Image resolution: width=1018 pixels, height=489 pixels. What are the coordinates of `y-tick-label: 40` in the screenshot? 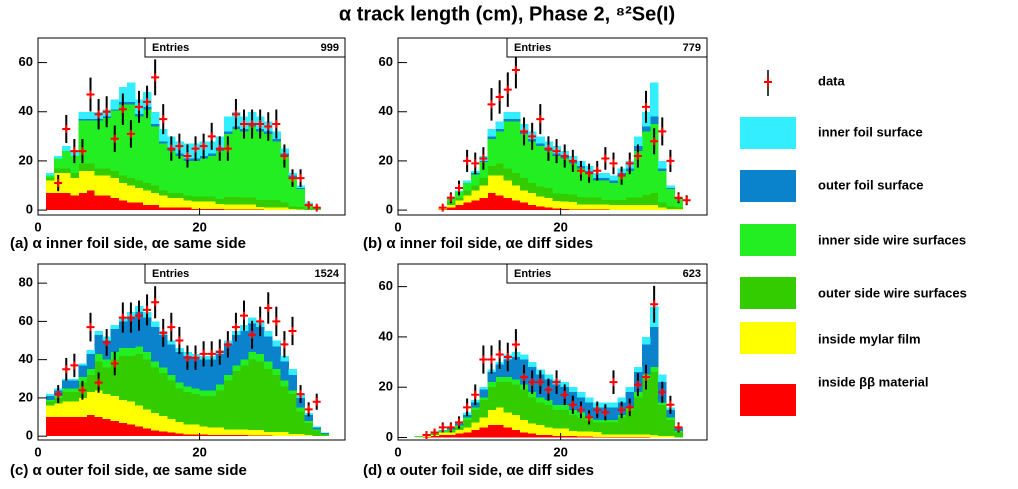 It's located at (386, 110).